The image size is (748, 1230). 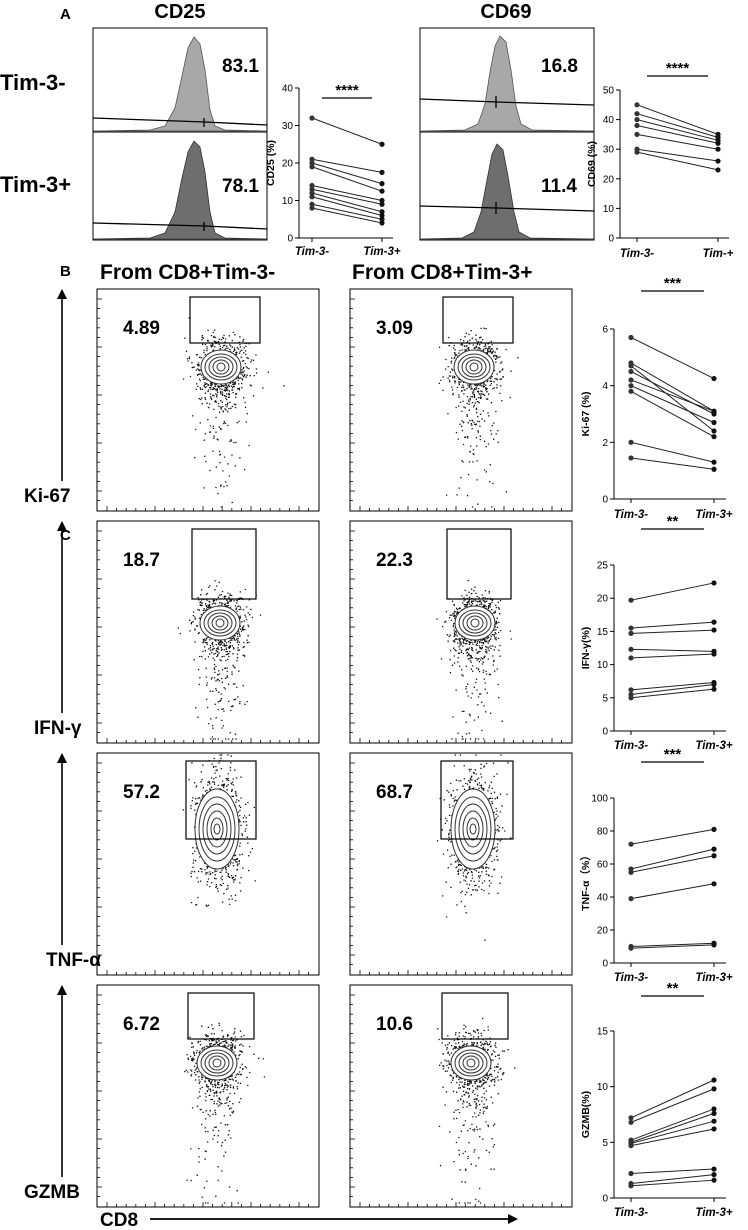 I want to click on y-tick-label: 50, so click(x=609, y=91).